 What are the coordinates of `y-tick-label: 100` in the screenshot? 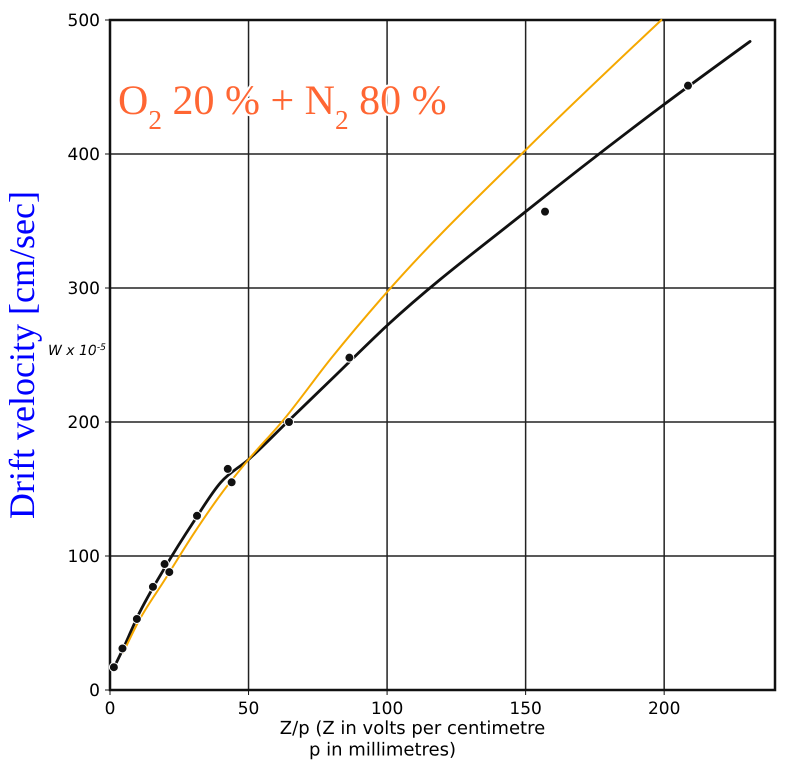 It's located at (84, 556).